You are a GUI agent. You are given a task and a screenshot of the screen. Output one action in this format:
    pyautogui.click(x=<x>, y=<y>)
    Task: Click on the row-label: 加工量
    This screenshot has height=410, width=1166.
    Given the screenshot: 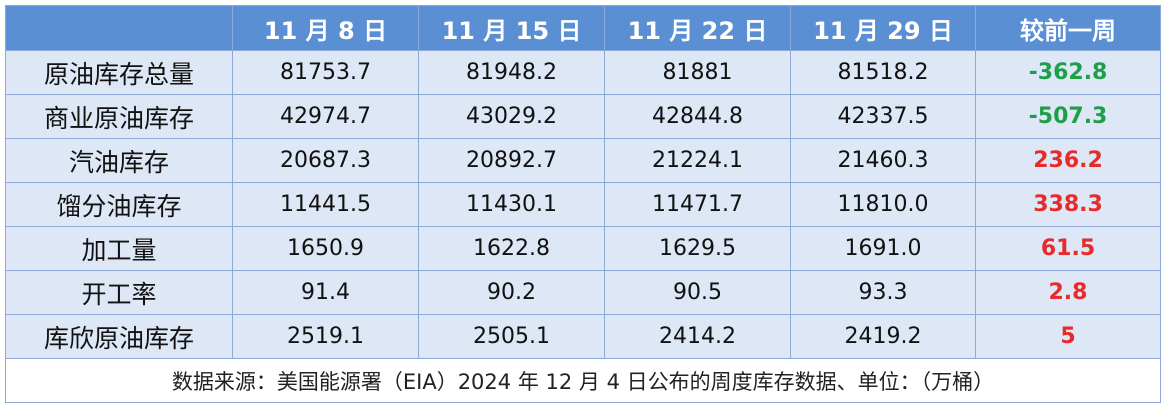 What is the action you would take?
    pyautogui.click(x=119, y=248)
    